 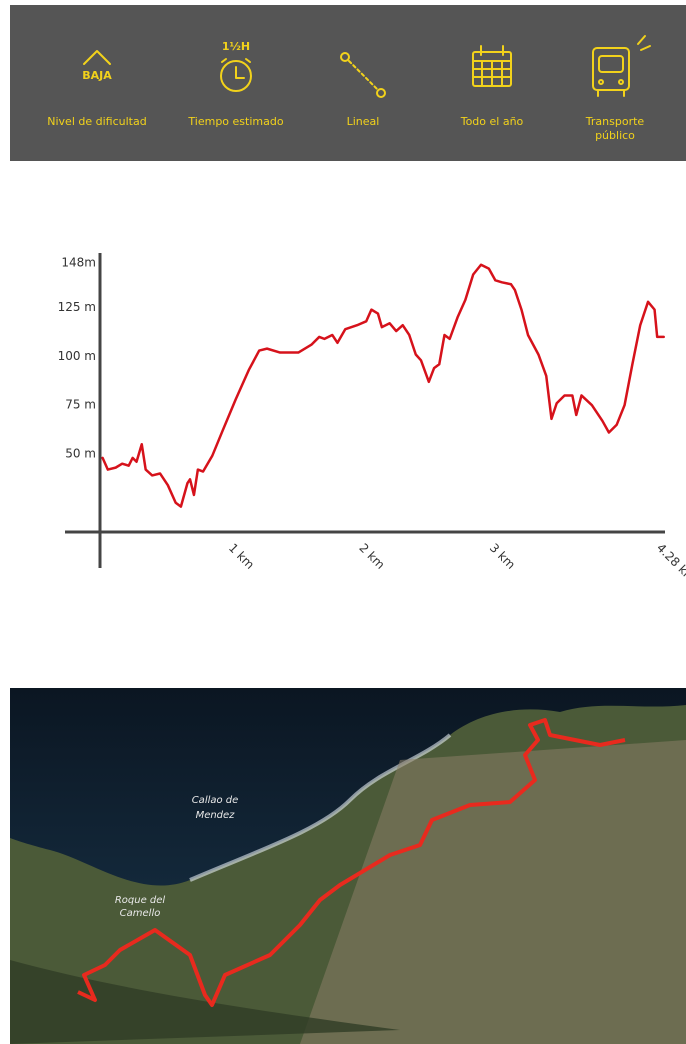 I want to click on y-tick-label: 148m, so click(x=78, y=262).